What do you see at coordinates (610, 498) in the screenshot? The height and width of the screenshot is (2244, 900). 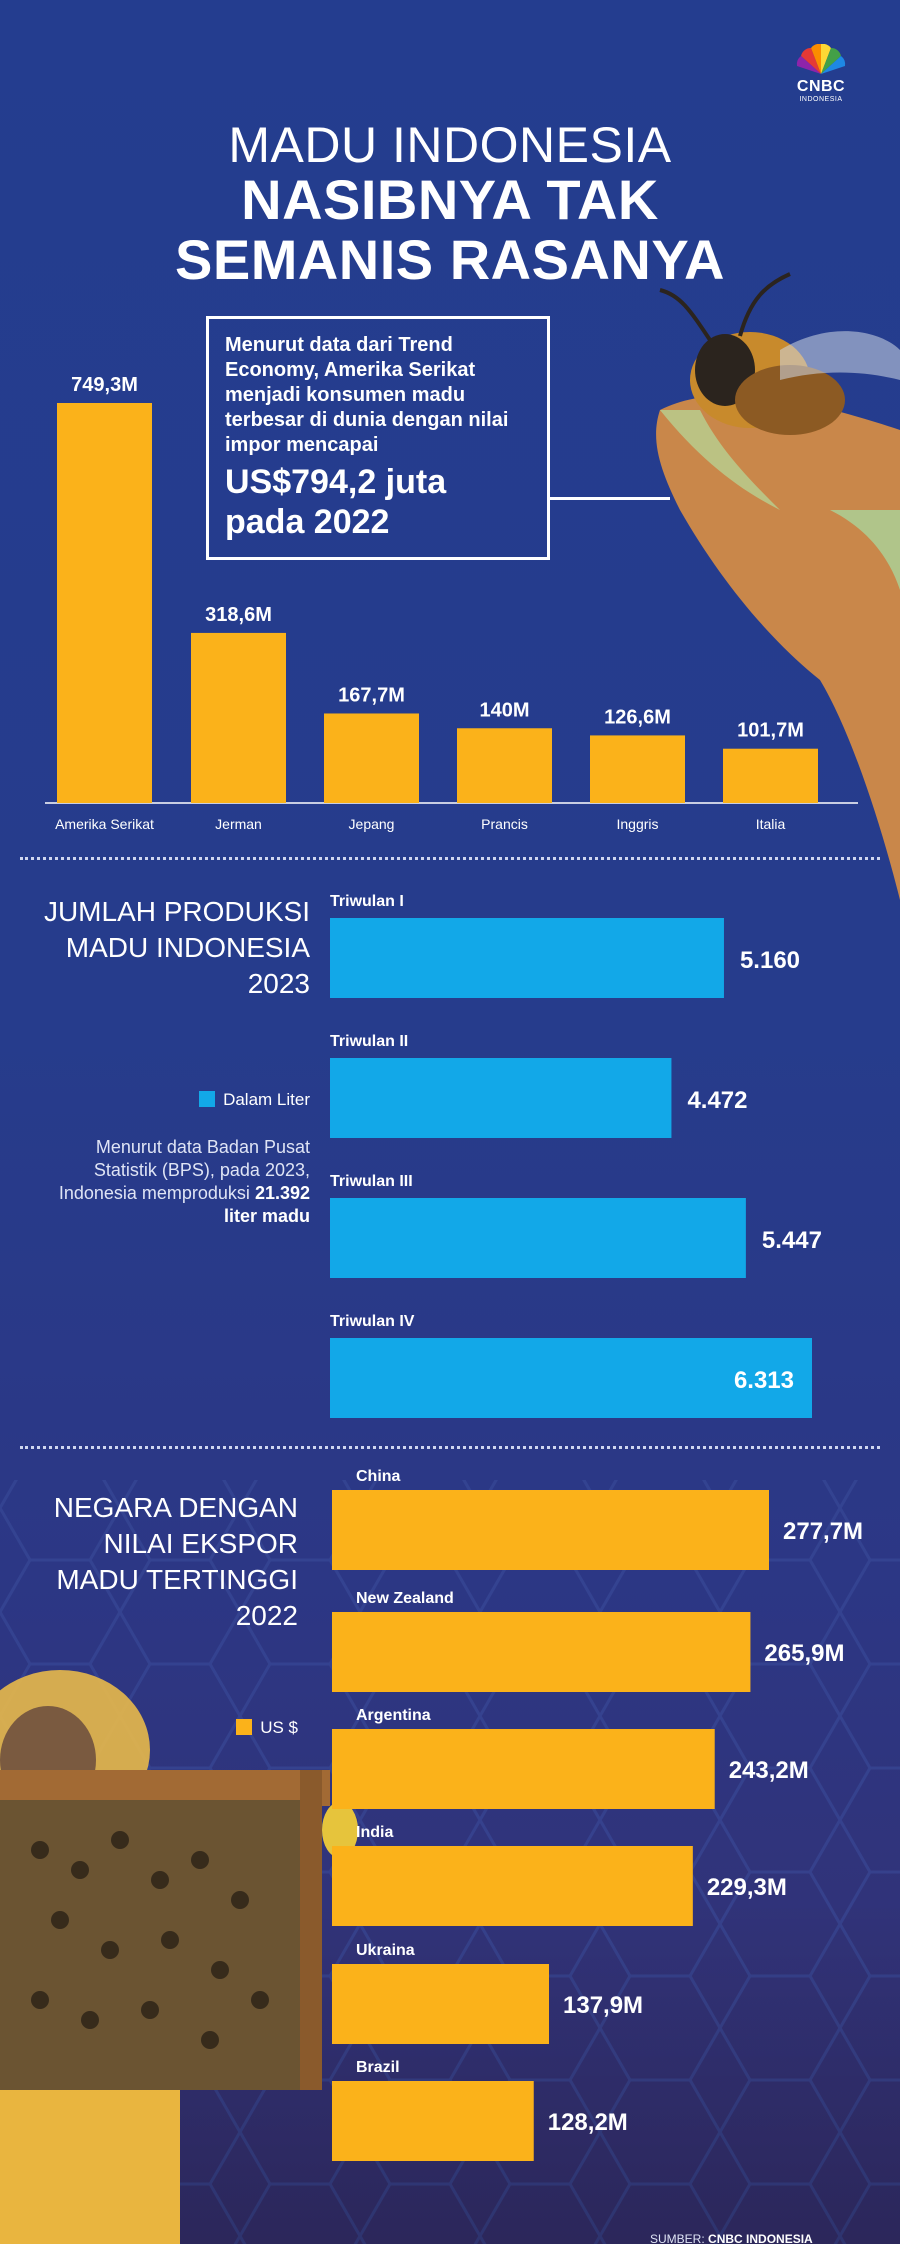 I see `callout-connector` at bounding box center [610, 498].